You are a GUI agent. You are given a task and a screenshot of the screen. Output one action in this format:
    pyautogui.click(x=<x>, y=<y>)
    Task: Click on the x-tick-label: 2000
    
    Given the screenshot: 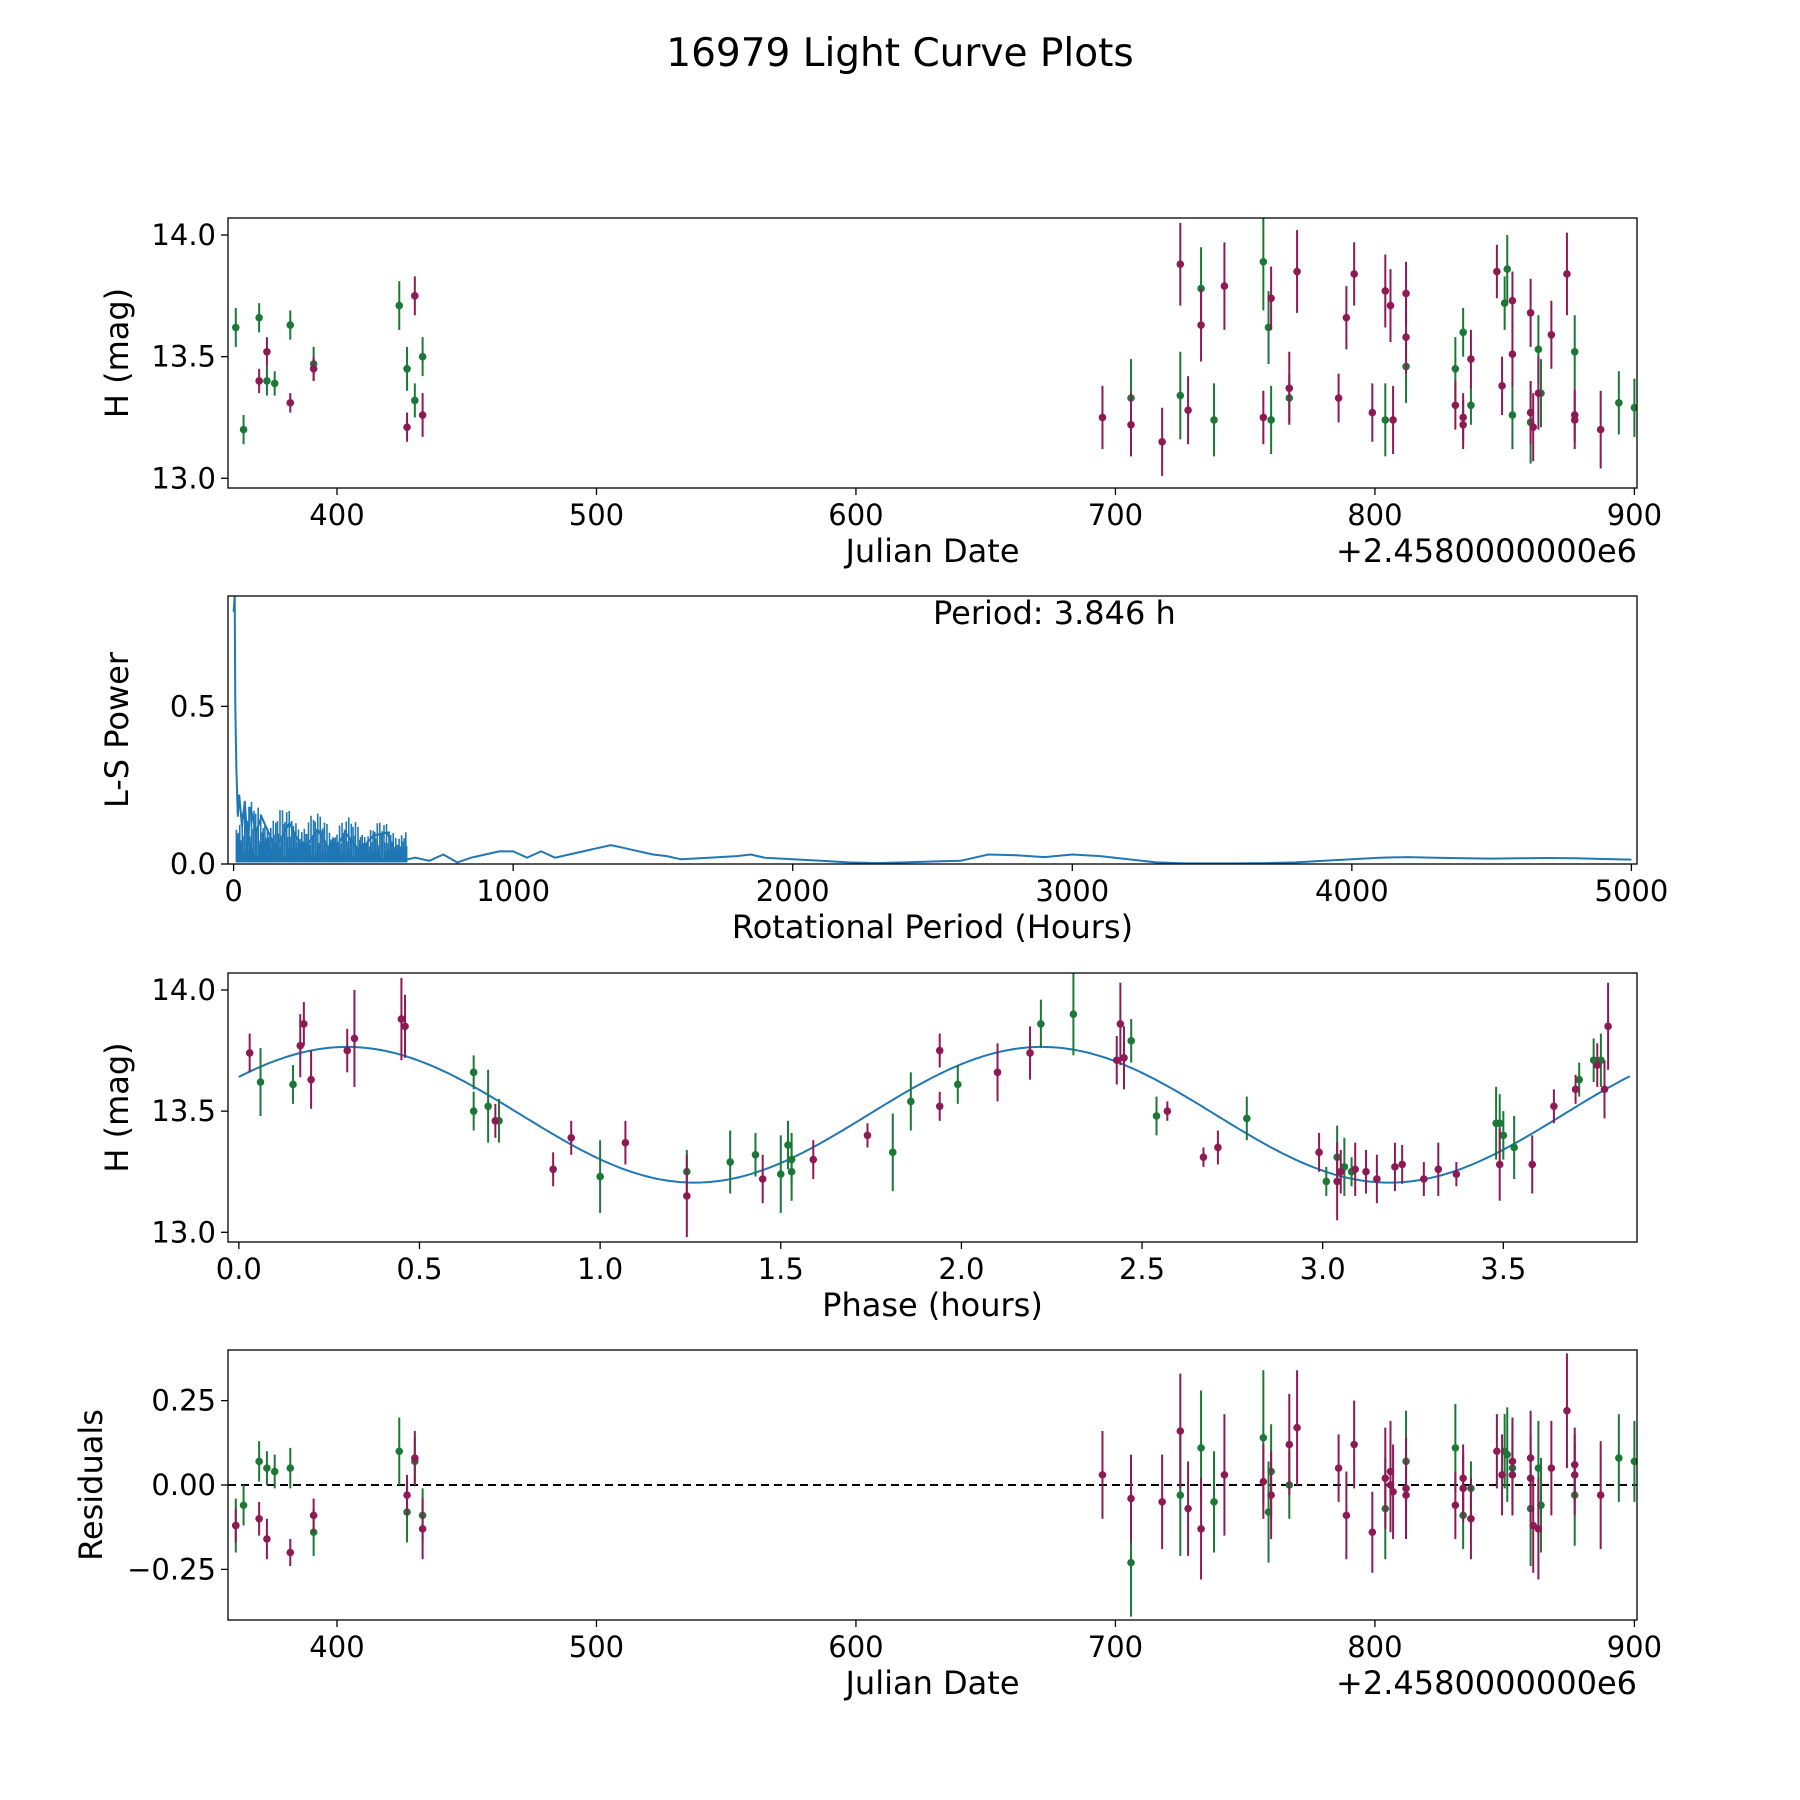 What is the action you would take?
    pyautogui.click(x=793, y=891)
    